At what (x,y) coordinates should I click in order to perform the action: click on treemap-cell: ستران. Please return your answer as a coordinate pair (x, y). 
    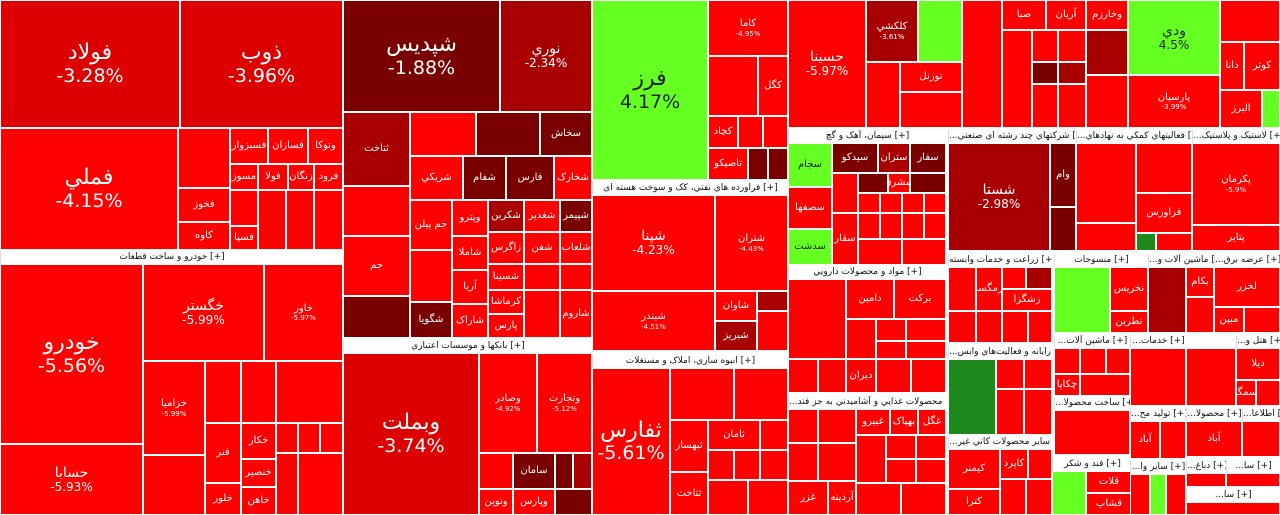
    Looking at the image, I should click on (894, 158).